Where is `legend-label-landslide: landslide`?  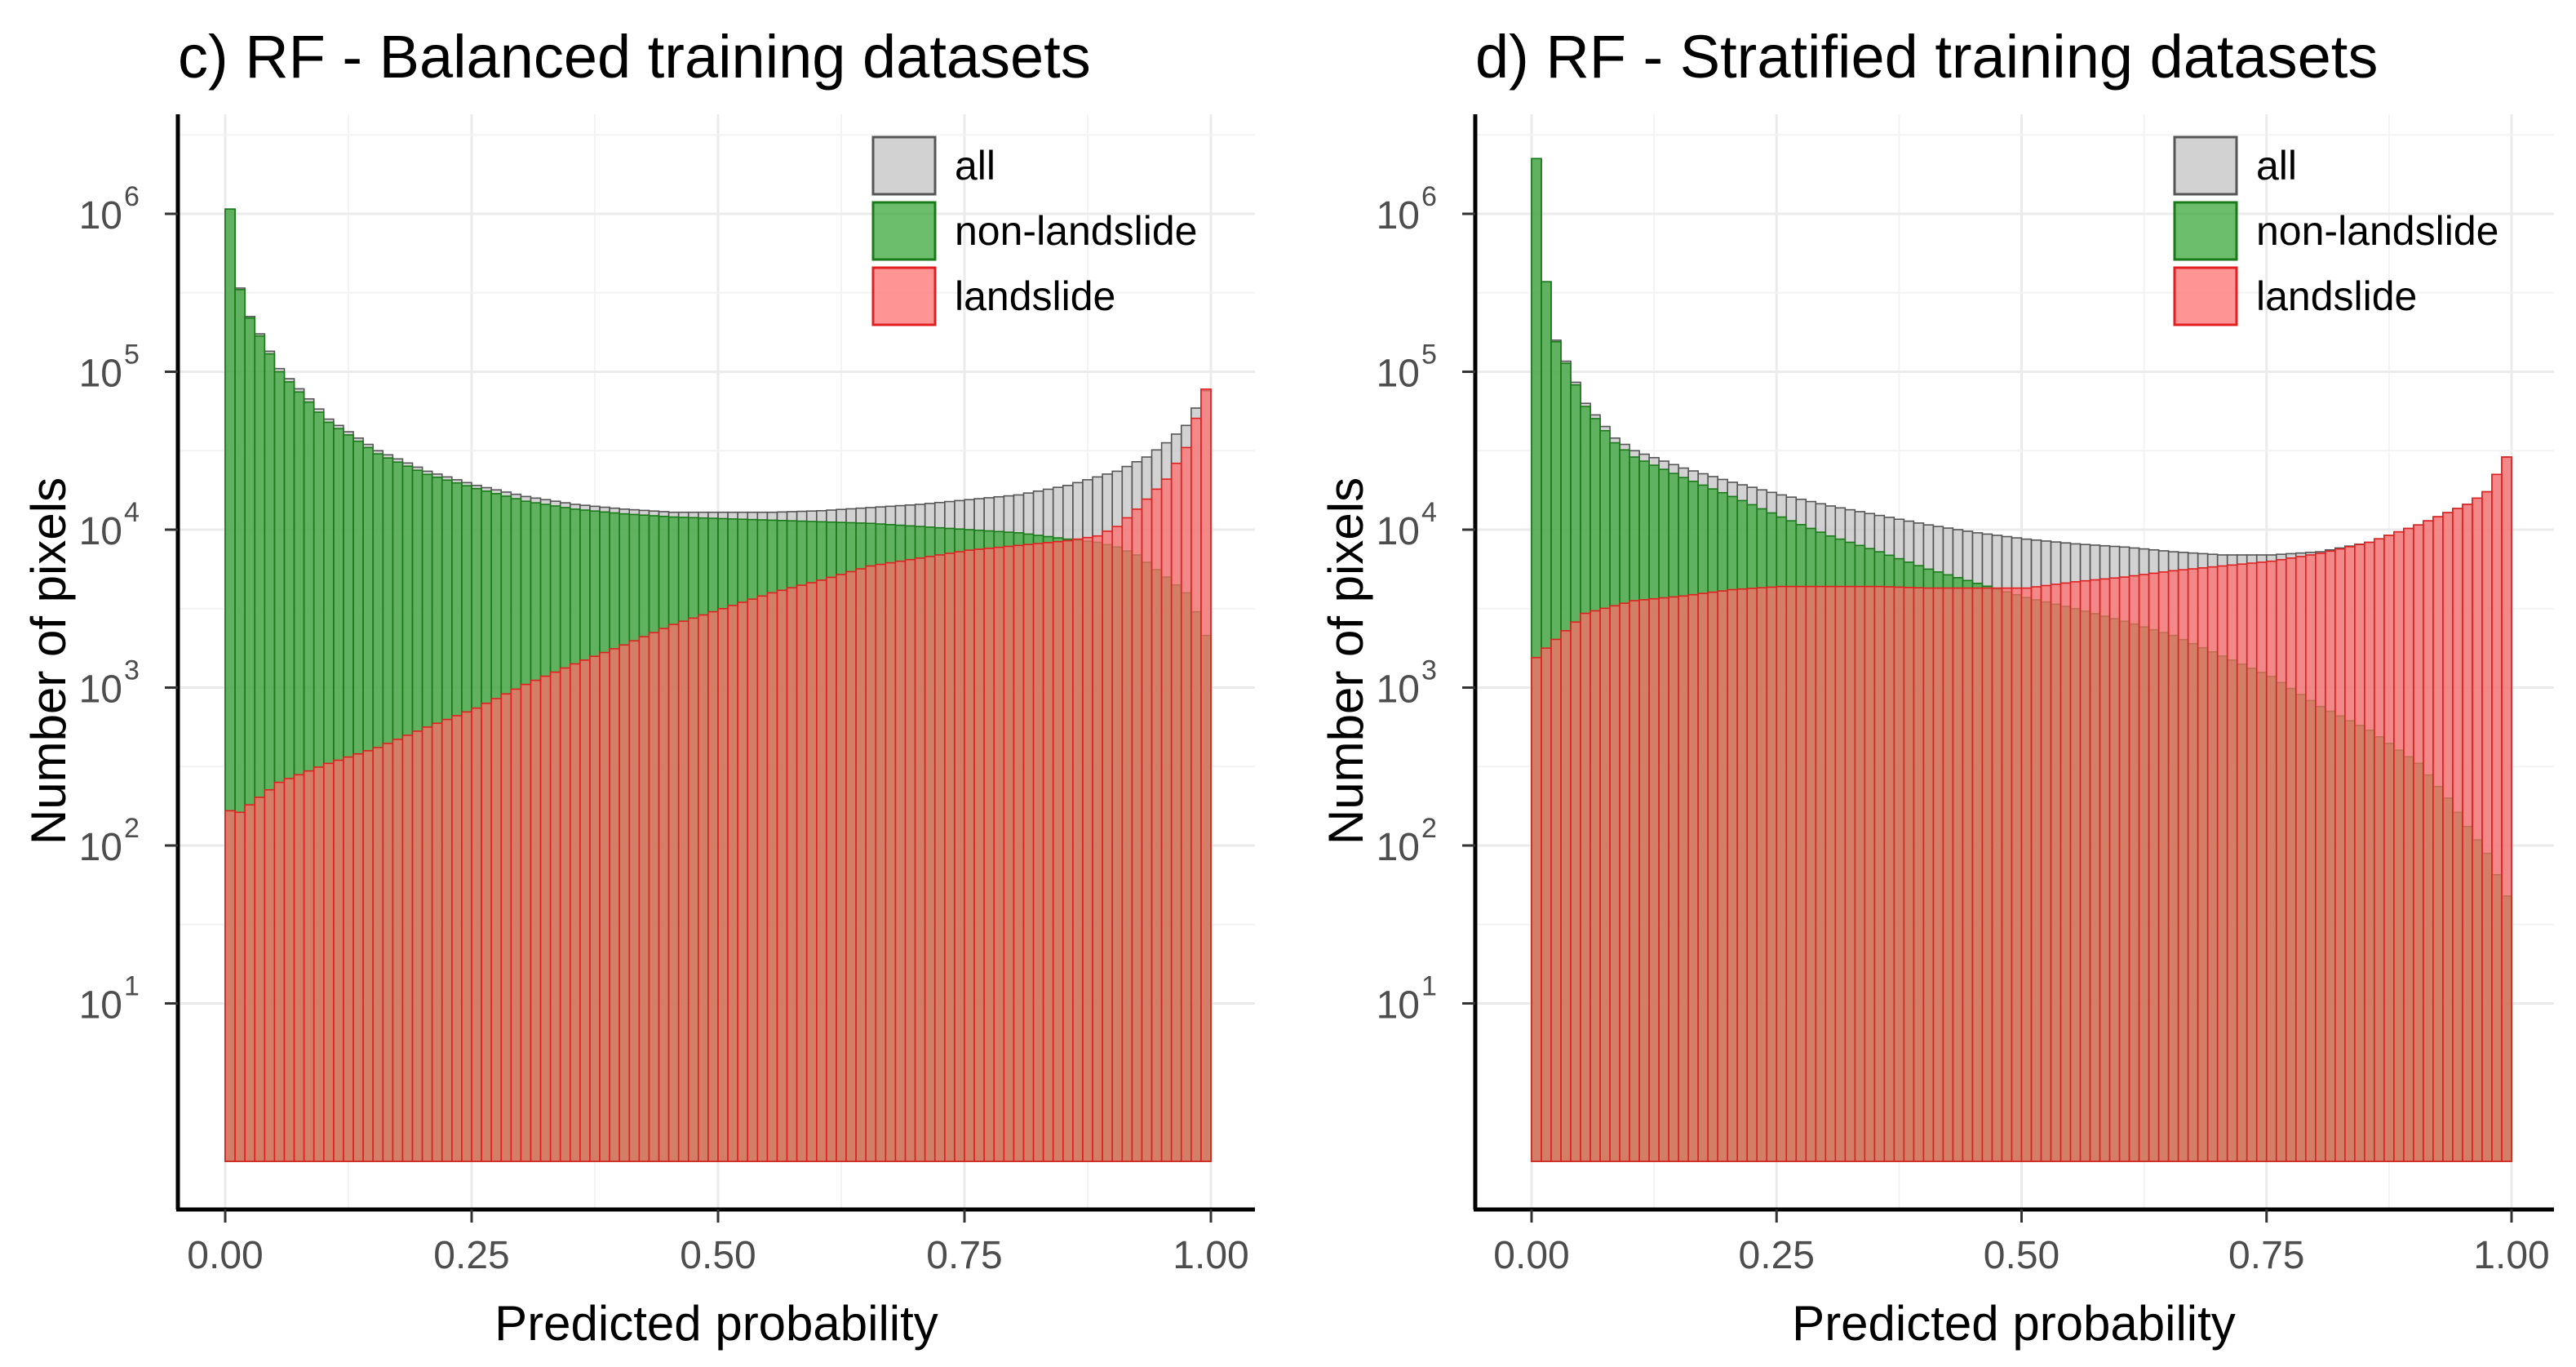
legend-label-landslide: landslide is located at coordinates (2336, 296).